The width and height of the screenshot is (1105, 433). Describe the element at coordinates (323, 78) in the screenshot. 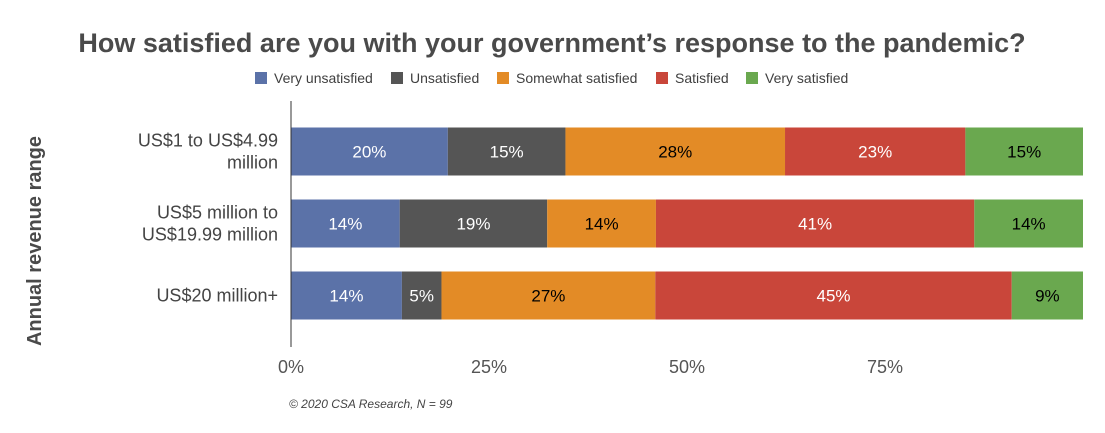

I see `legend-label: Very unsatisfied` at that location.